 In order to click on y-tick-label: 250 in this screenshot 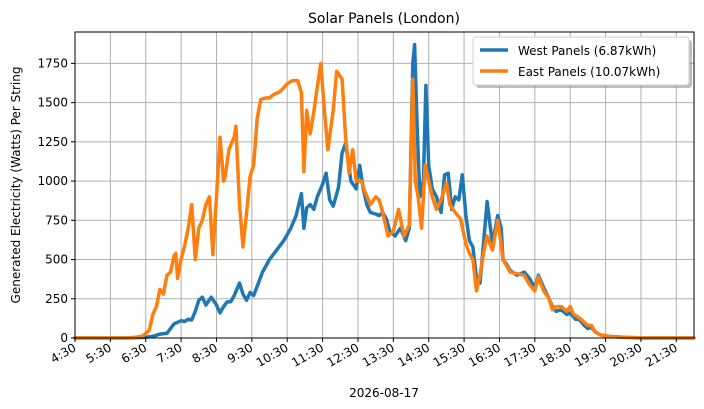, I will do `click(56, 299)`.